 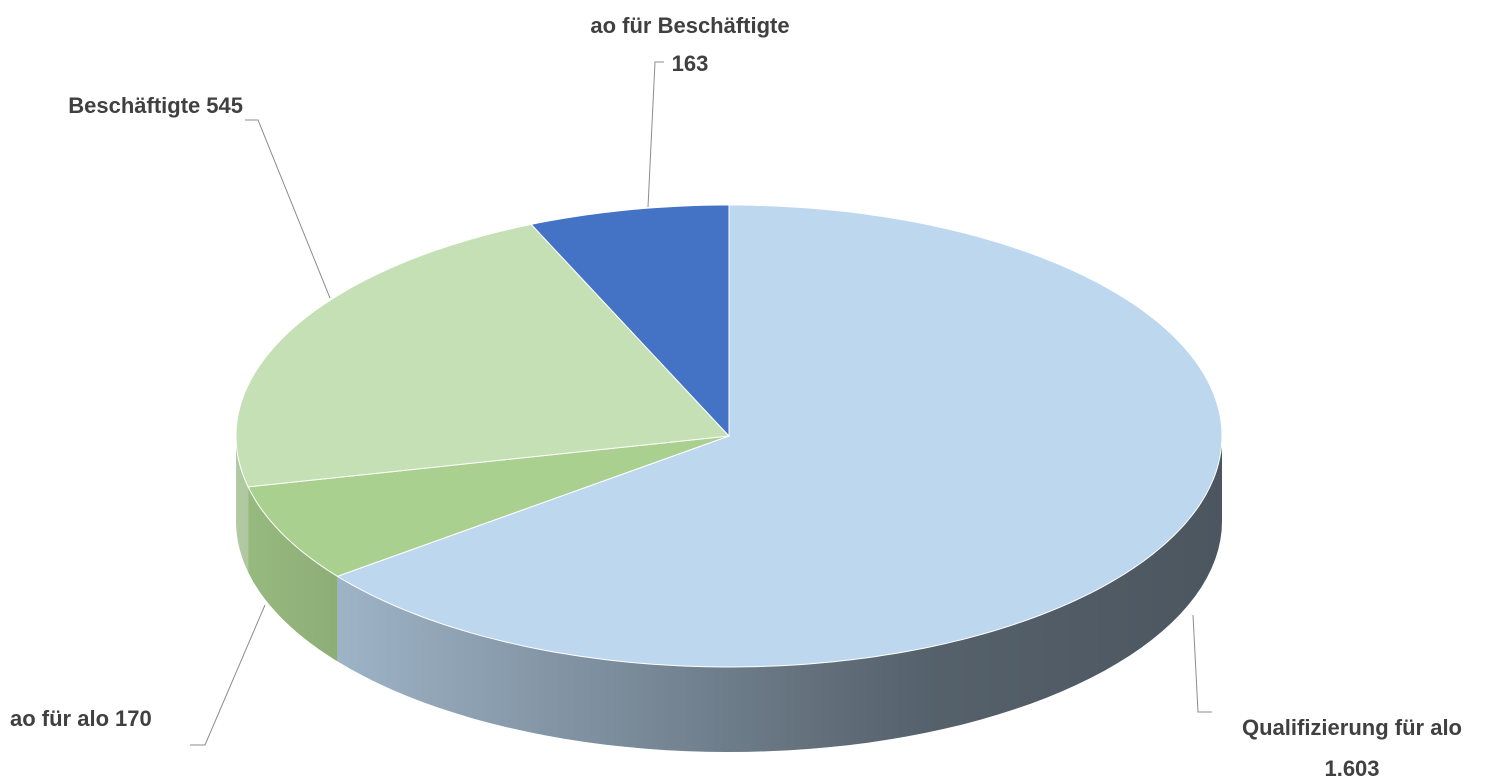 I want to click on value-label: 545, so click(x=224, y=105).